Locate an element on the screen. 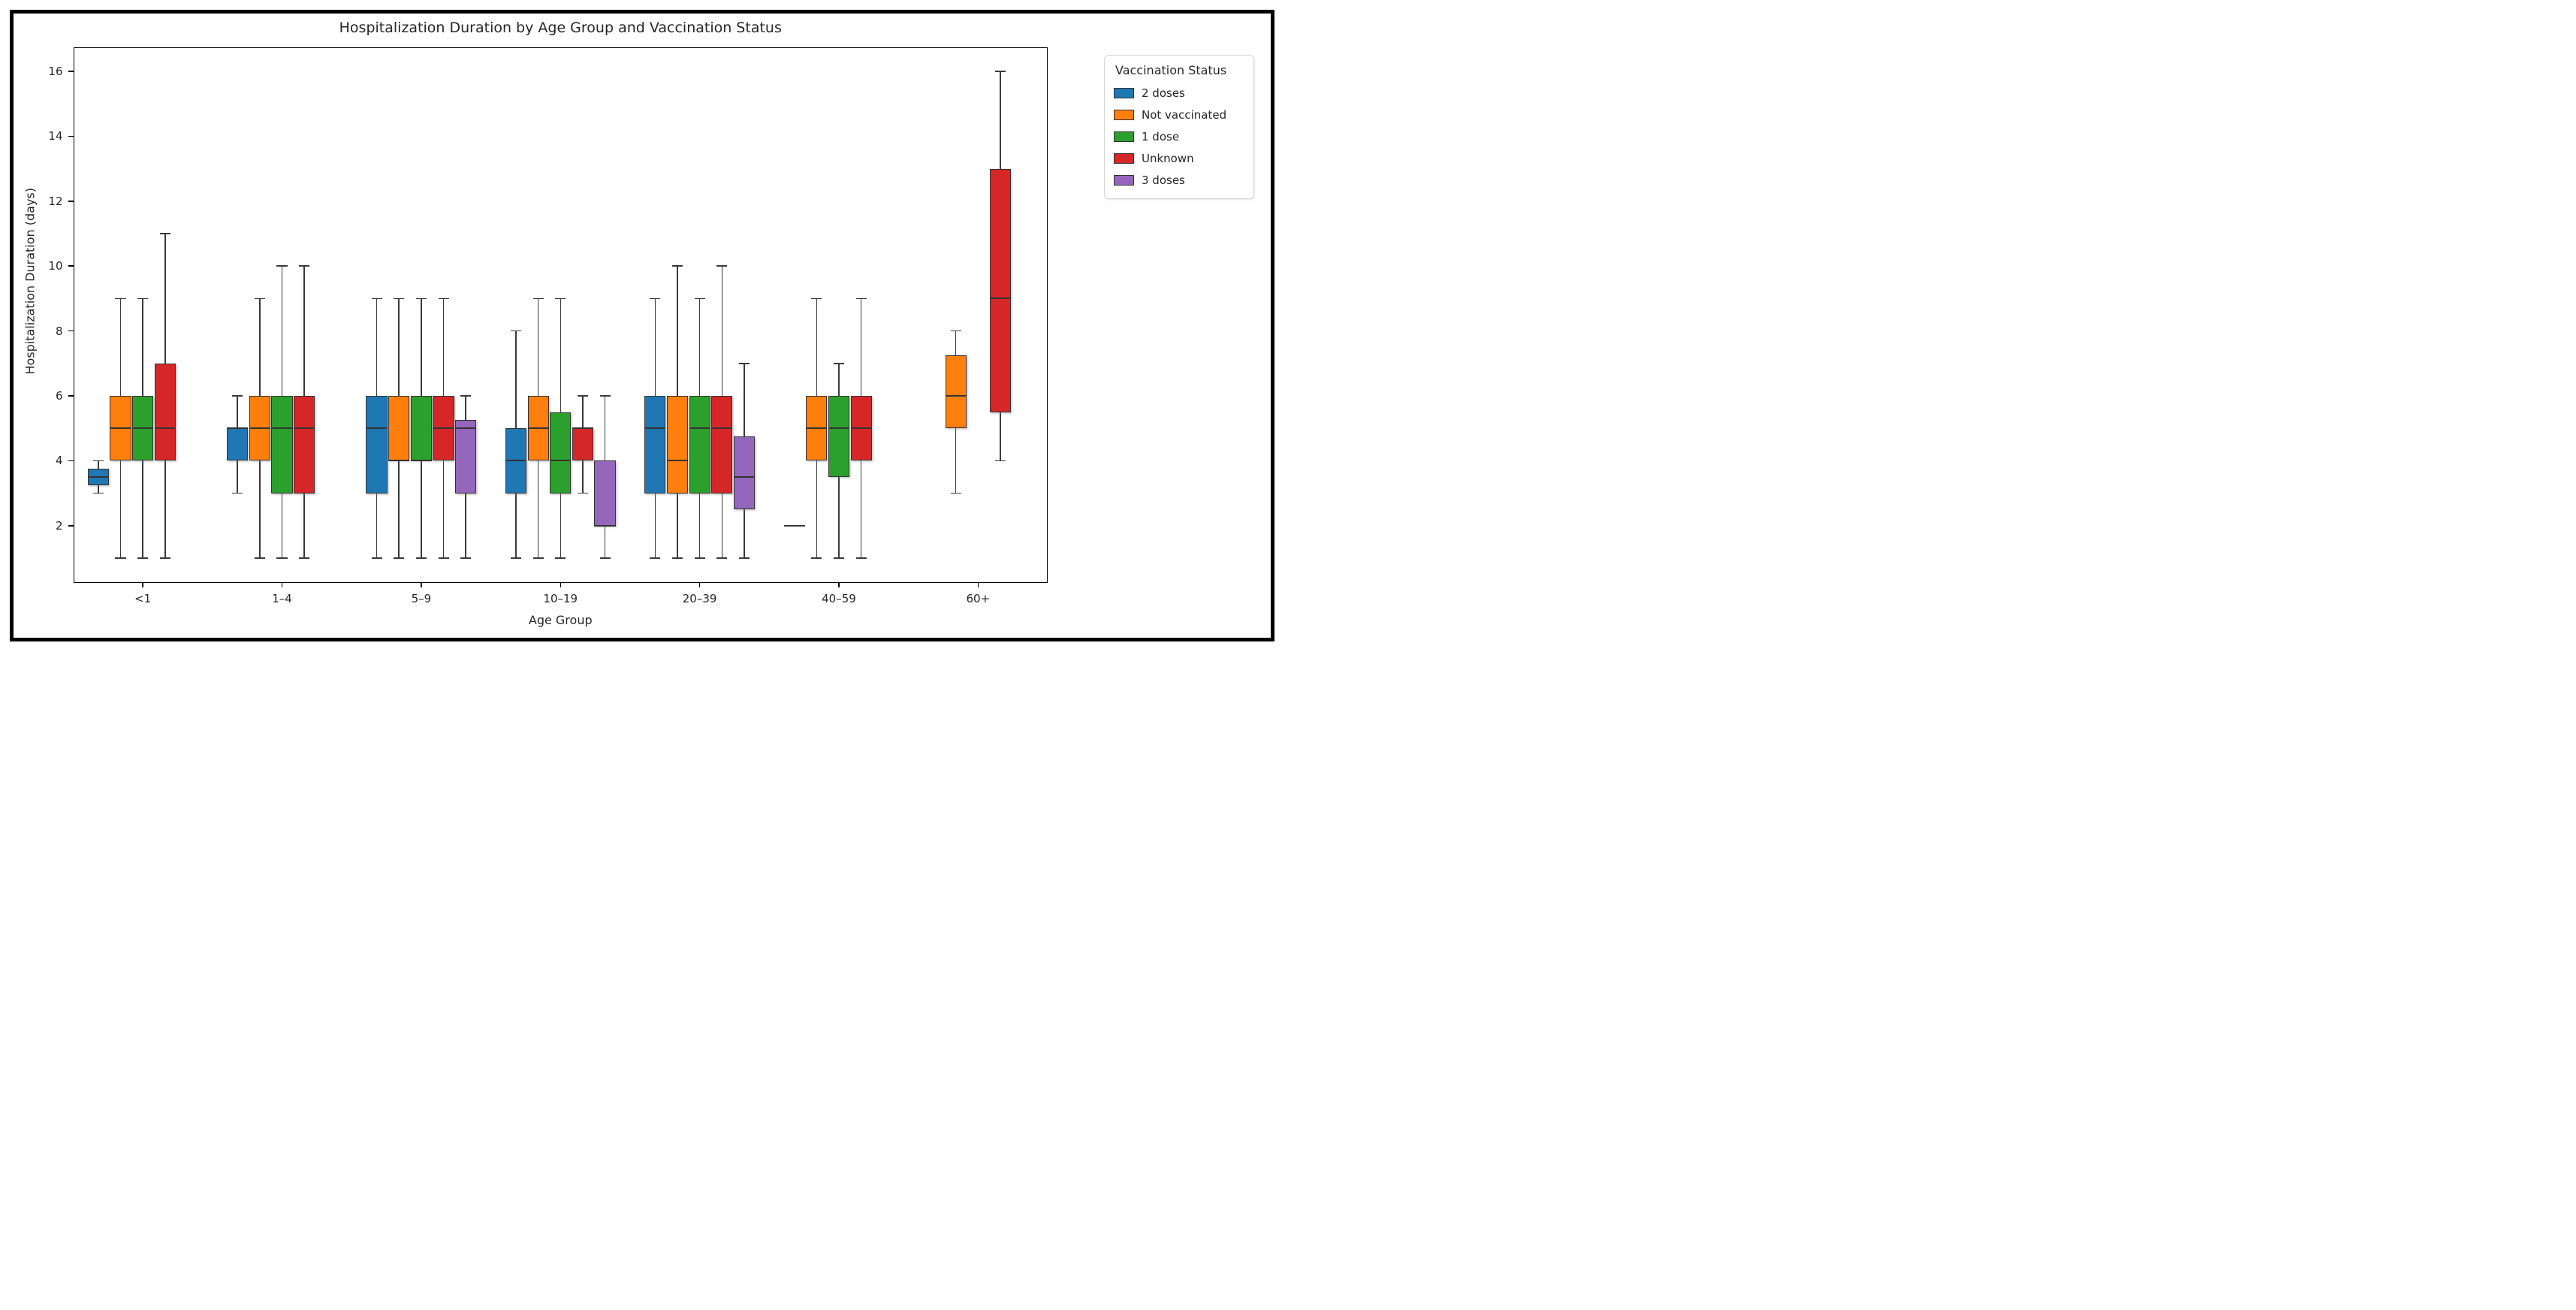 The width and height of the screenshot is (2576, 1310). x-axis-label: Age Group is located at coordinates (560, 620).